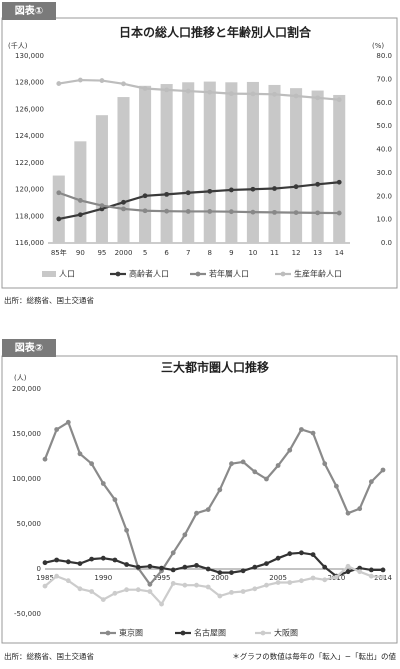  I want to click on legend-label: 名古屋圏, so click(210, 633).